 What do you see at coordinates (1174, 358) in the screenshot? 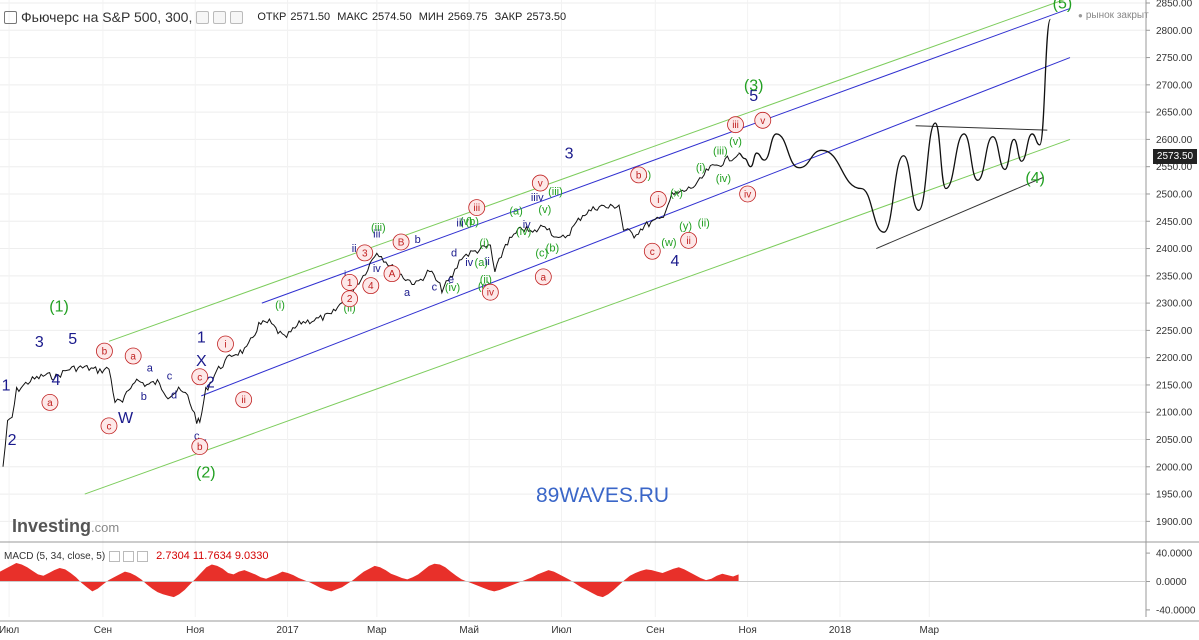
I see `y-tick-label: 2200.00` at bounding box center [1174, 358].